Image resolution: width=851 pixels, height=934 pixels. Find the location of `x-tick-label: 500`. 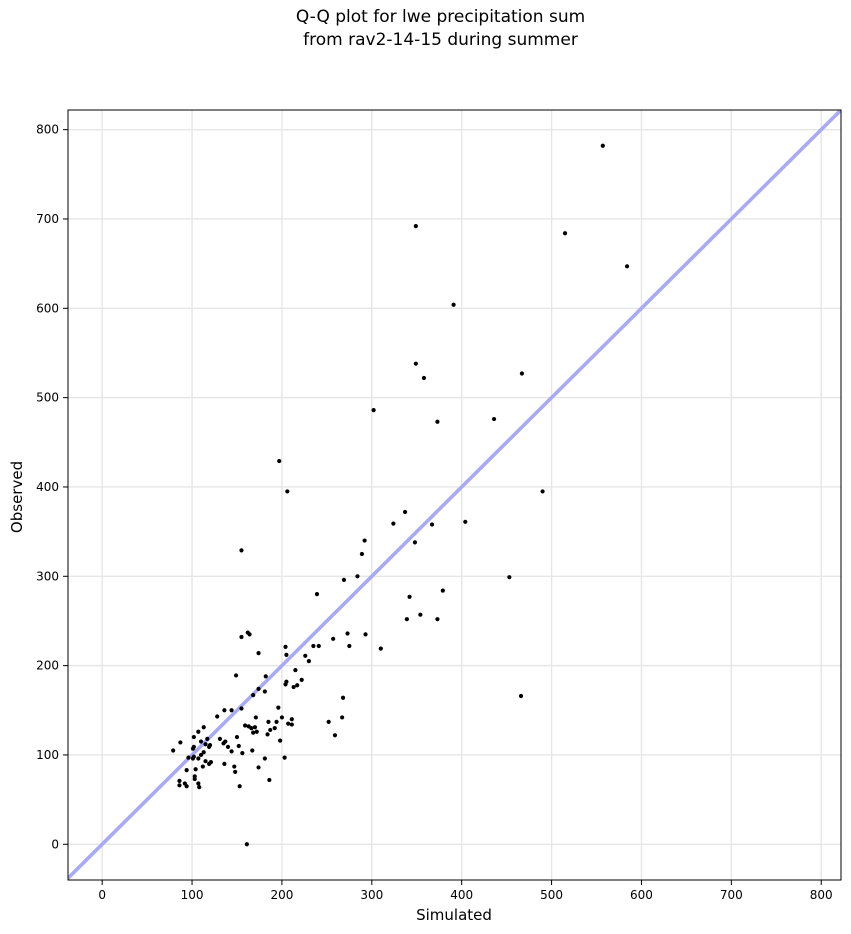

x-tick-label: 500 is located at coordinates (551, 895).